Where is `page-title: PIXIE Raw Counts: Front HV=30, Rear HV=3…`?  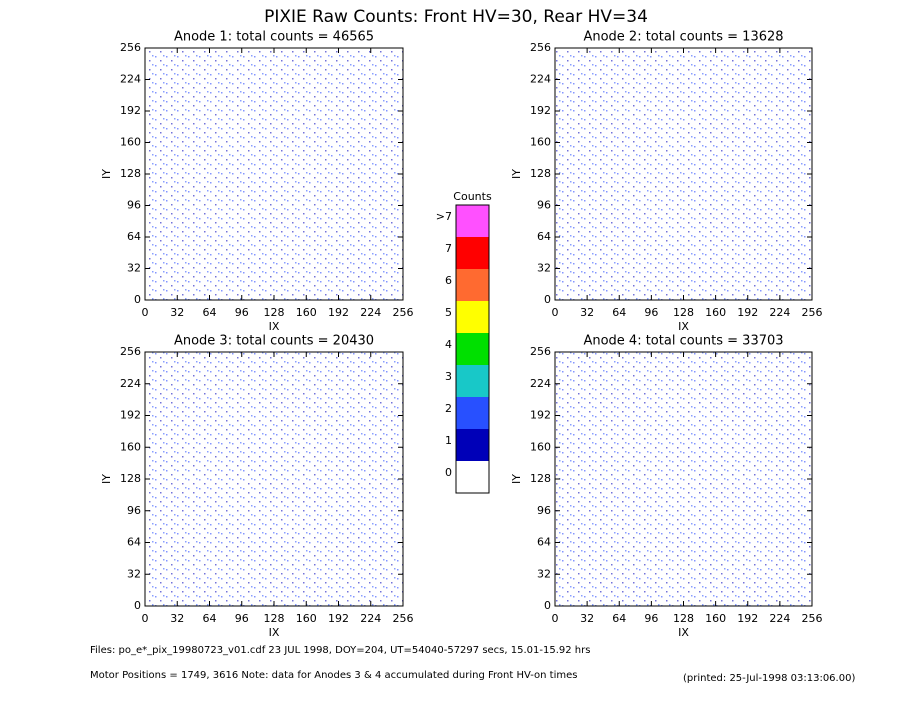 page-title: PIXIE Raw Counts: Front HV=30, Rear HV=3… is located at coordinates (456, 17).